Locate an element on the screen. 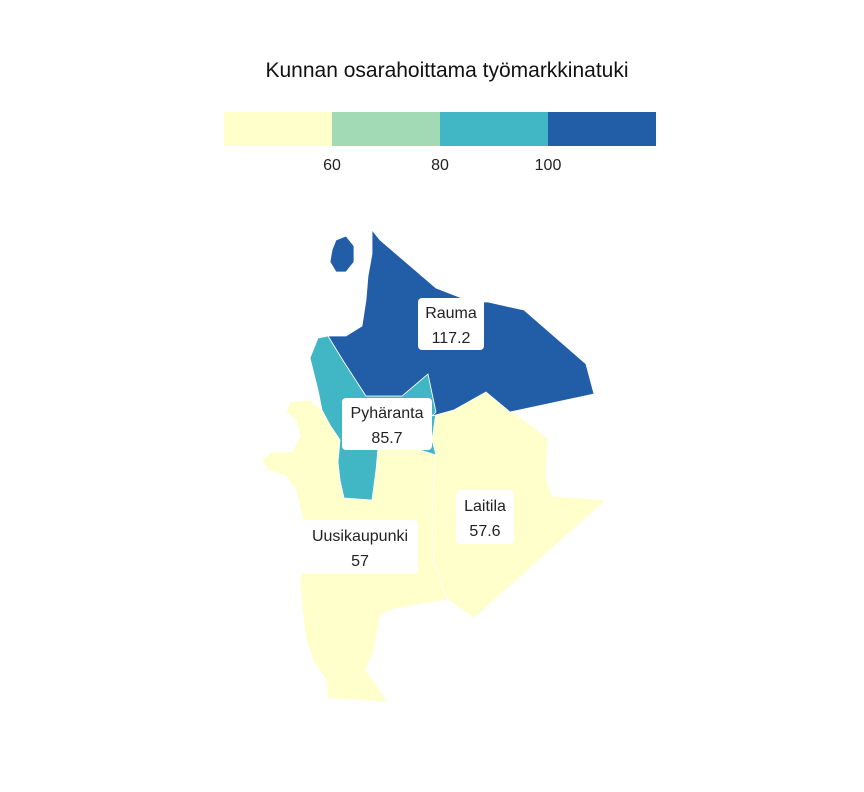 Image resolution: width=864 pixels, height=792 pixels. label-laitila: Laitila 57.6 is located at coordinates (485, 517).